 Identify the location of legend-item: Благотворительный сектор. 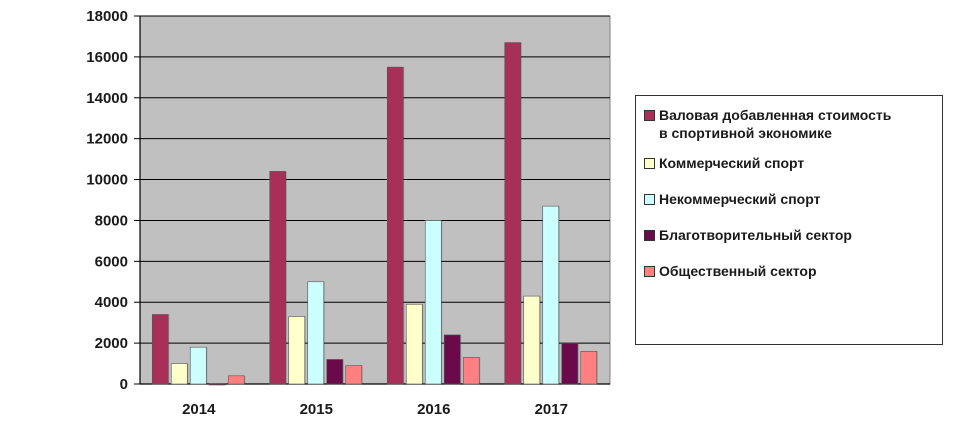
(789, 235).